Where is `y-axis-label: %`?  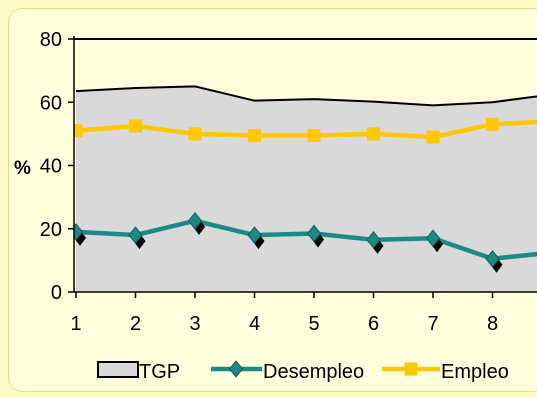 y-axis-label: % is located at coordinates (22, 168).